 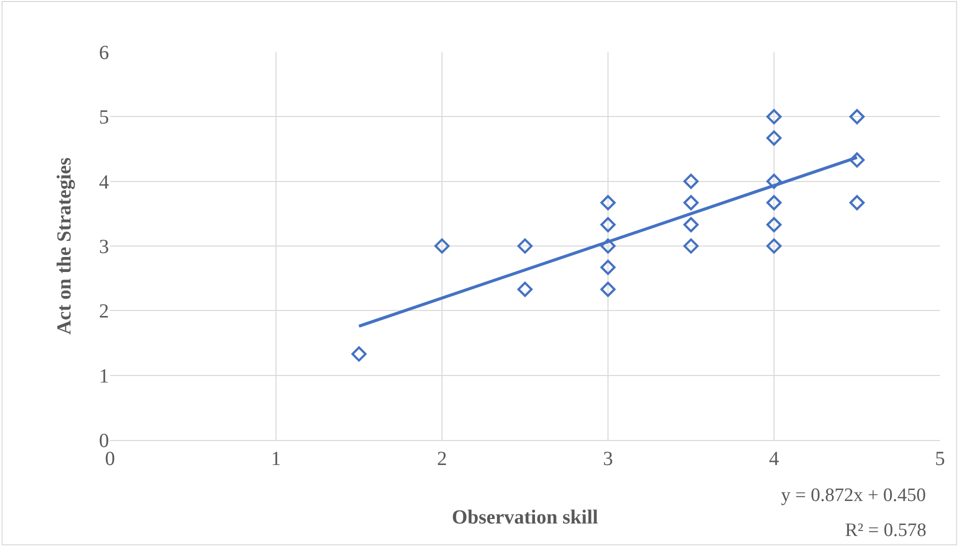 I want to click on y-tick-label: 3, so click(x=104, y=247).